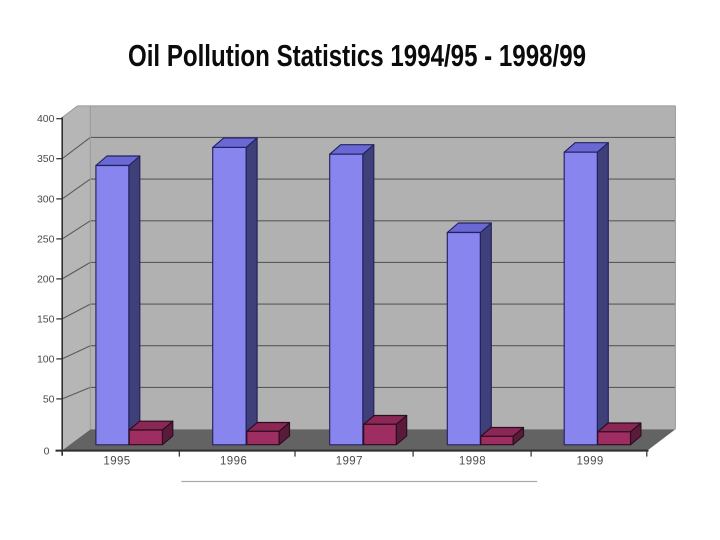 The width and height of the screenshot is (720, 540). Describe the element at coordinates (46, 359) in the screenshot. I see `svg-text: 100` at that location.